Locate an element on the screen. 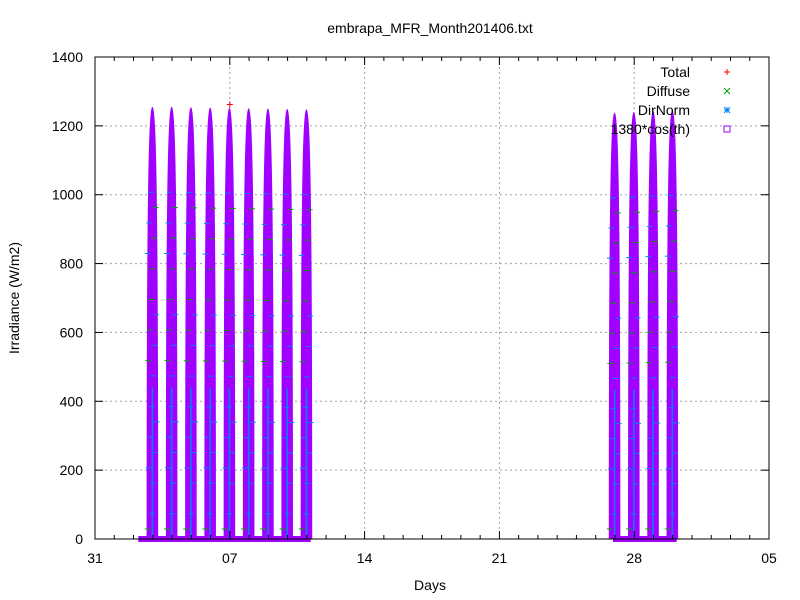  x-axis-label: Days is located at coordinates (430, 585).